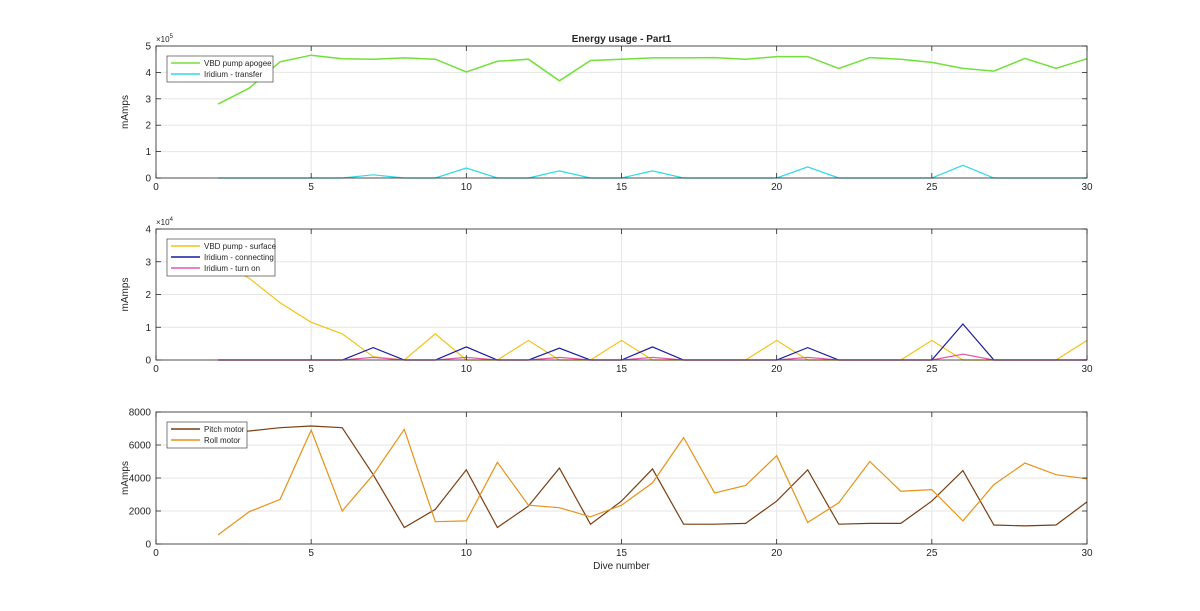  Describe the element at coordinates (140, 512) in the screenshot. I see `y-tick-label: 2000` at that location.